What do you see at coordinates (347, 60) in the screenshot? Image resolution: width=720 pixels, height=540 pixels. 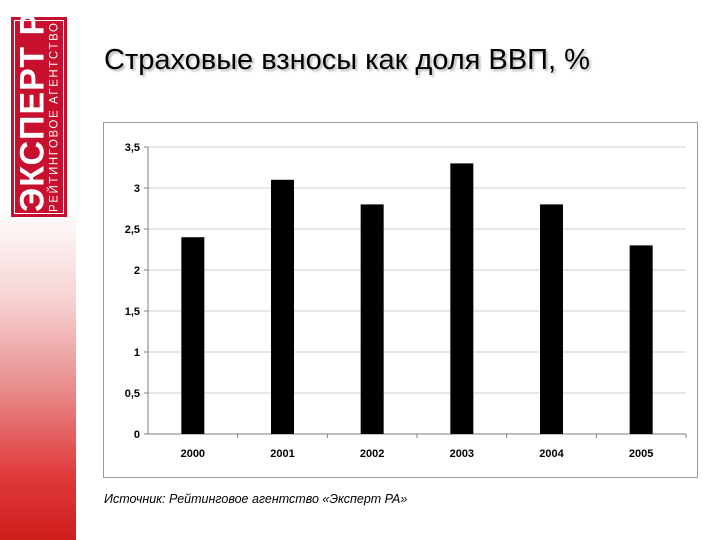 I see `slide-title: Страховые взносы как доля ВВП, %` at bounding box center [347, 60].